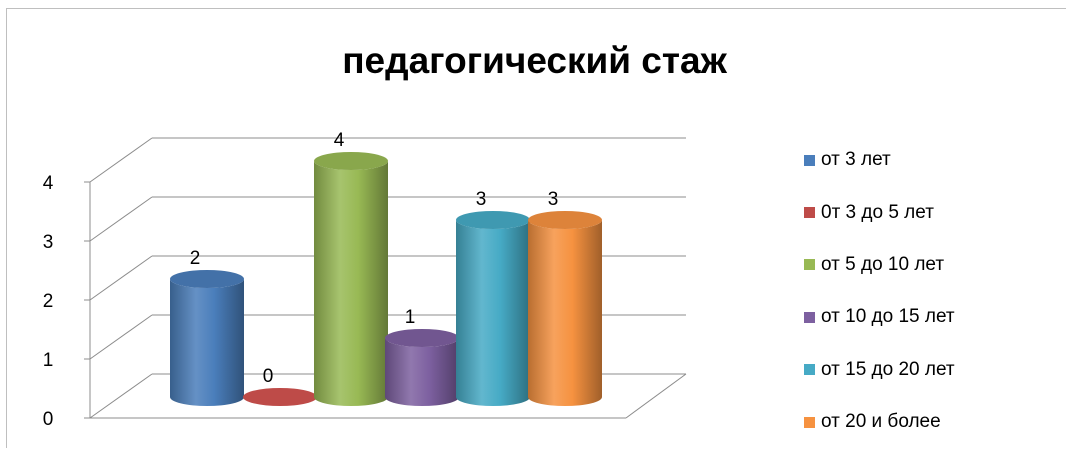  I want to click on legend-item: от 3 лет, so click(934, 160).